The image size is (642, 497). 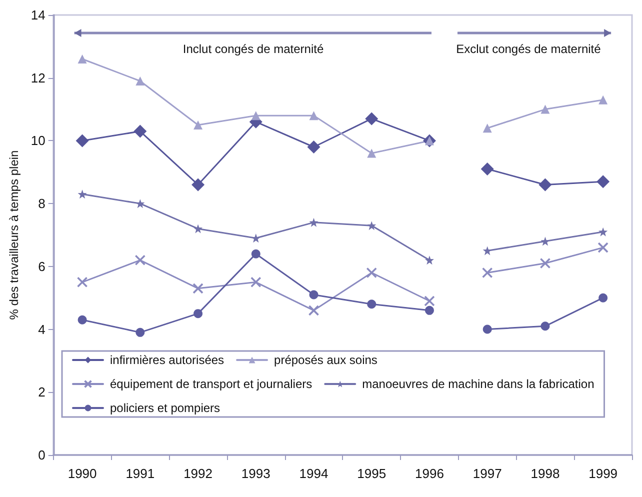 I want to click on x-tick-label: 1996, so click(x=429, y=473).